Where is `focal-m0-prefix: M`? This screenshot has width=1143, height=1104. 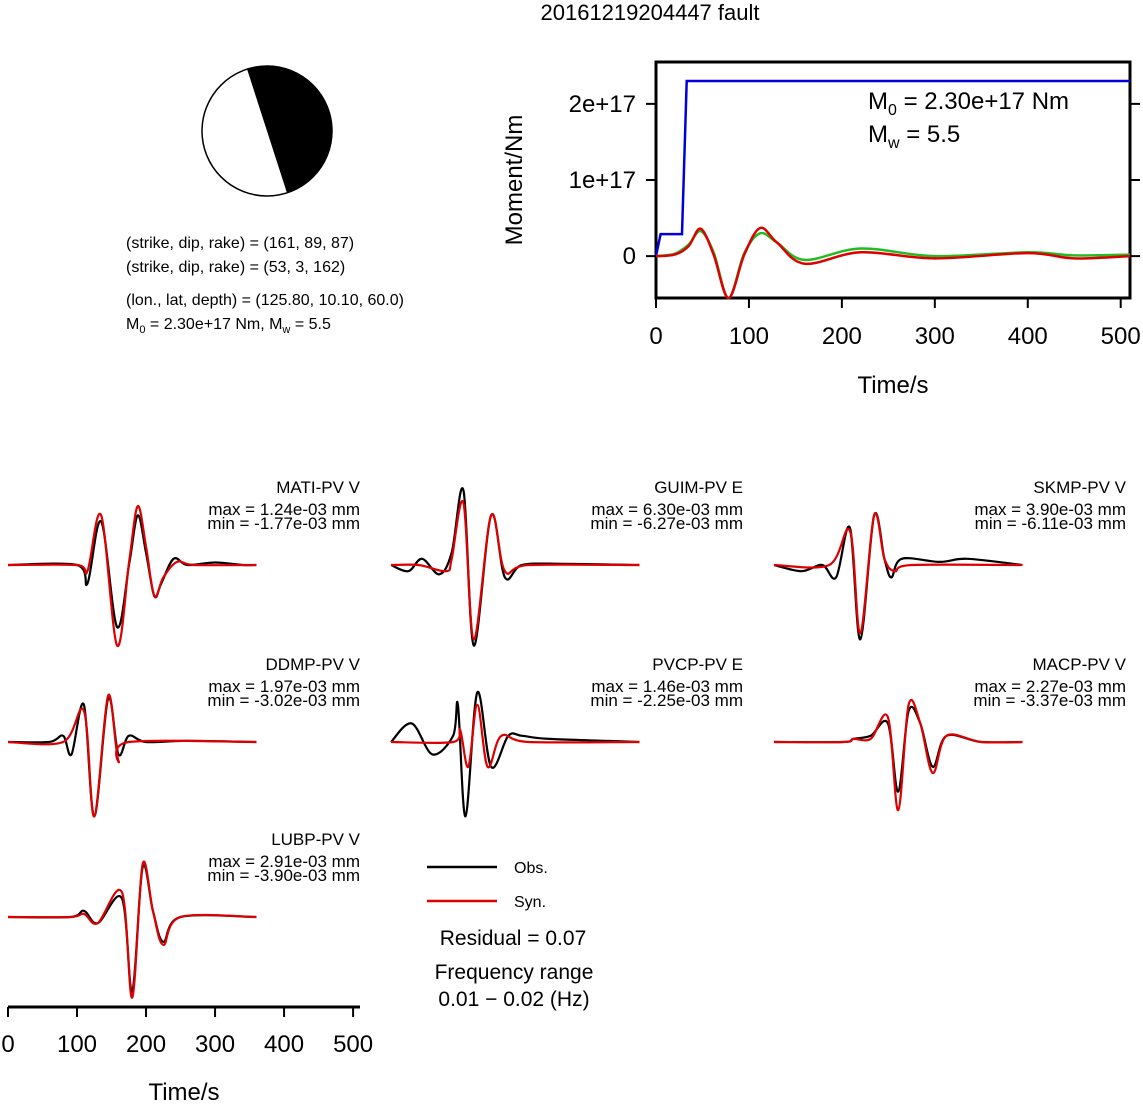 focal-m0-prefix: M is located at coordinates (132, 324).